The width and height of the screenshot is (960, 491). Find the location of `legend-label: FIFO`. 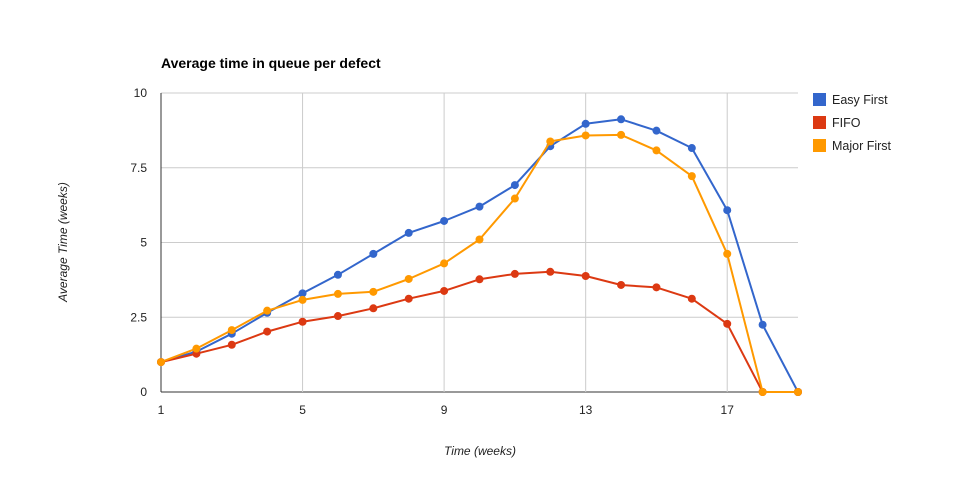

legend-label: FIFO is located at coordinates (846, 123).